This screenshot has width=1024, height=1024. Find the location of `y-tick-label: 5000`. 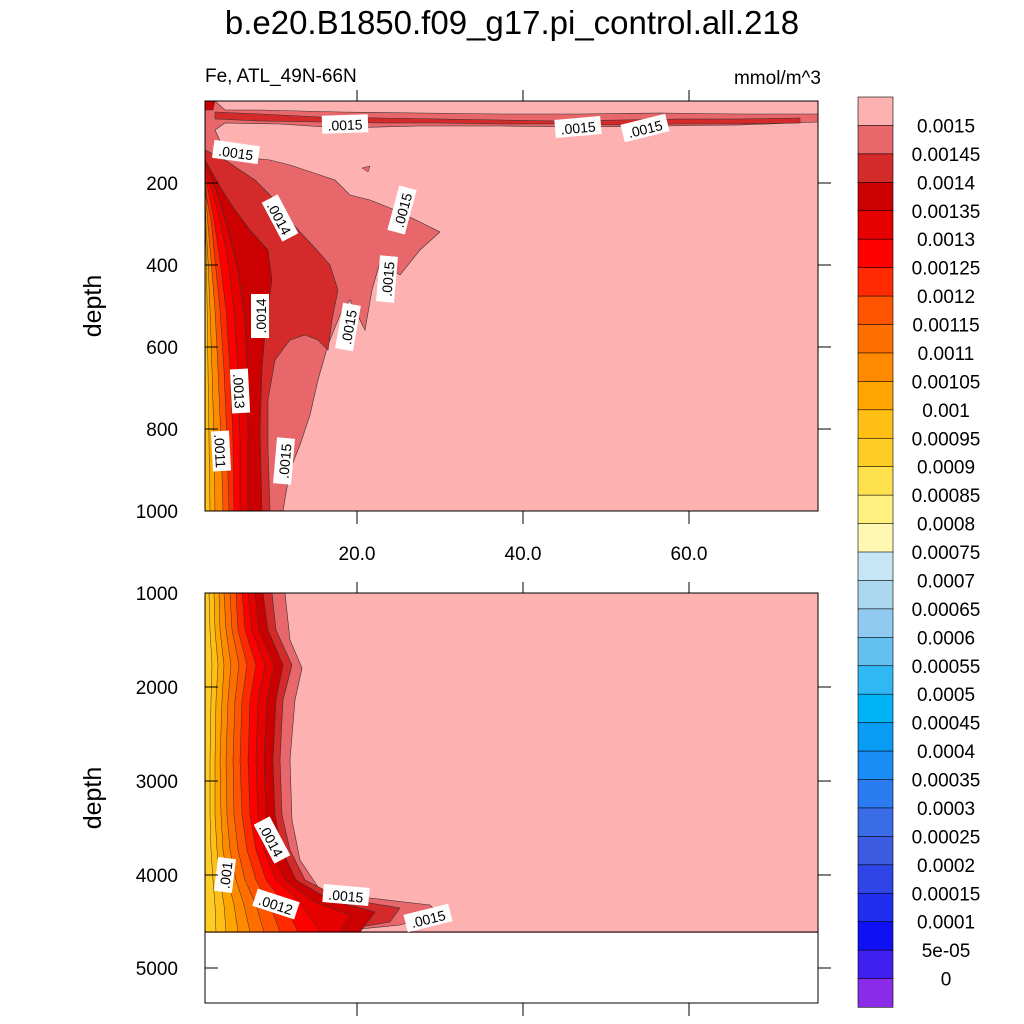

y-tick-label: 5000 is located at coordinates (157, 969).